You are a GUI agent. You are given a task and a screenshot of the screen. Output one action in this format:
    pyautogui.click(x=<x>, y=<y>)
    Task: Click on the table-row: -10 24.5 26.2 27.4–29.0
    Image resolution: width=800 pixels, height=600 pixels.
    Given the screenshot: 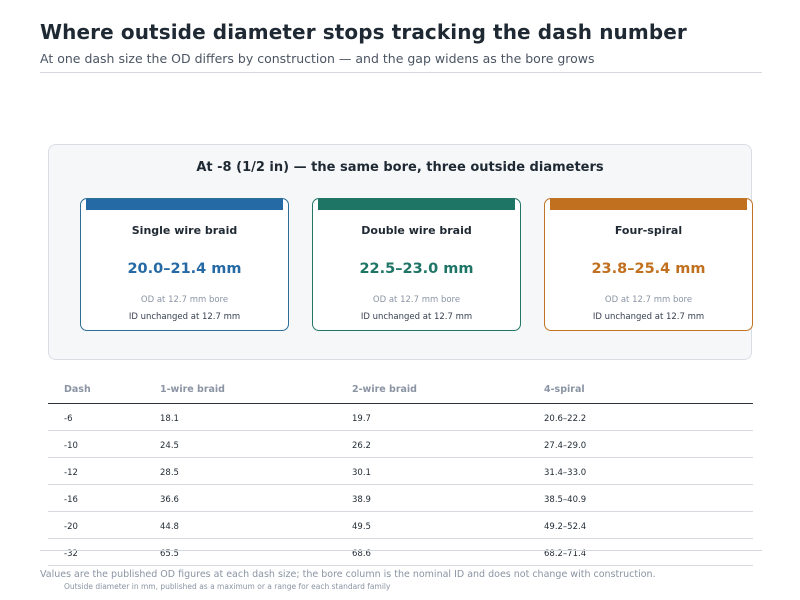 What is the action you would take?
    pyautogui.click(x=400, y=444)
    